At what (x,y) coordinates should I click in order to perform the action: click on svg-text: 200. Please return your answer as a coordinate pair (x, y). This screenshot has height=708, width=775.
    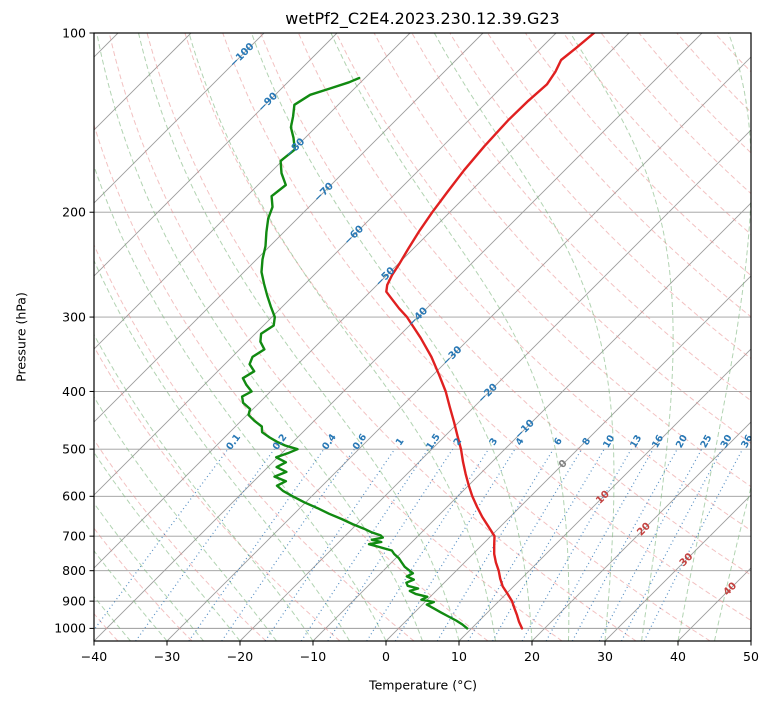
    Looking at the image, I should click on (74, 212).